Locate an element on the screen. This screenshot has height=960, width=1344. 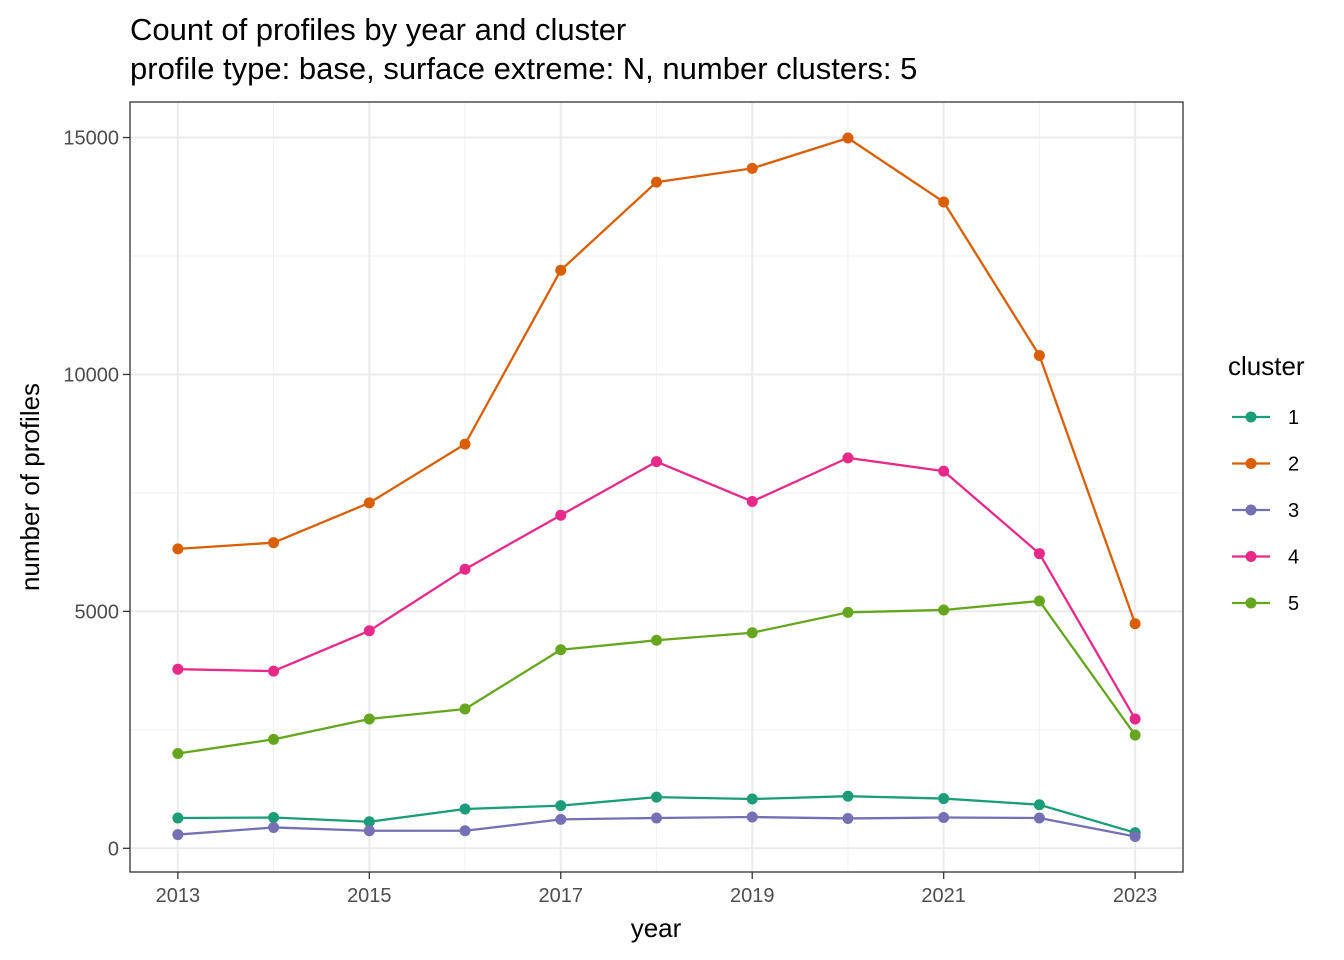
x-tick-label: 2023 is located at coordinates (1135, 896).